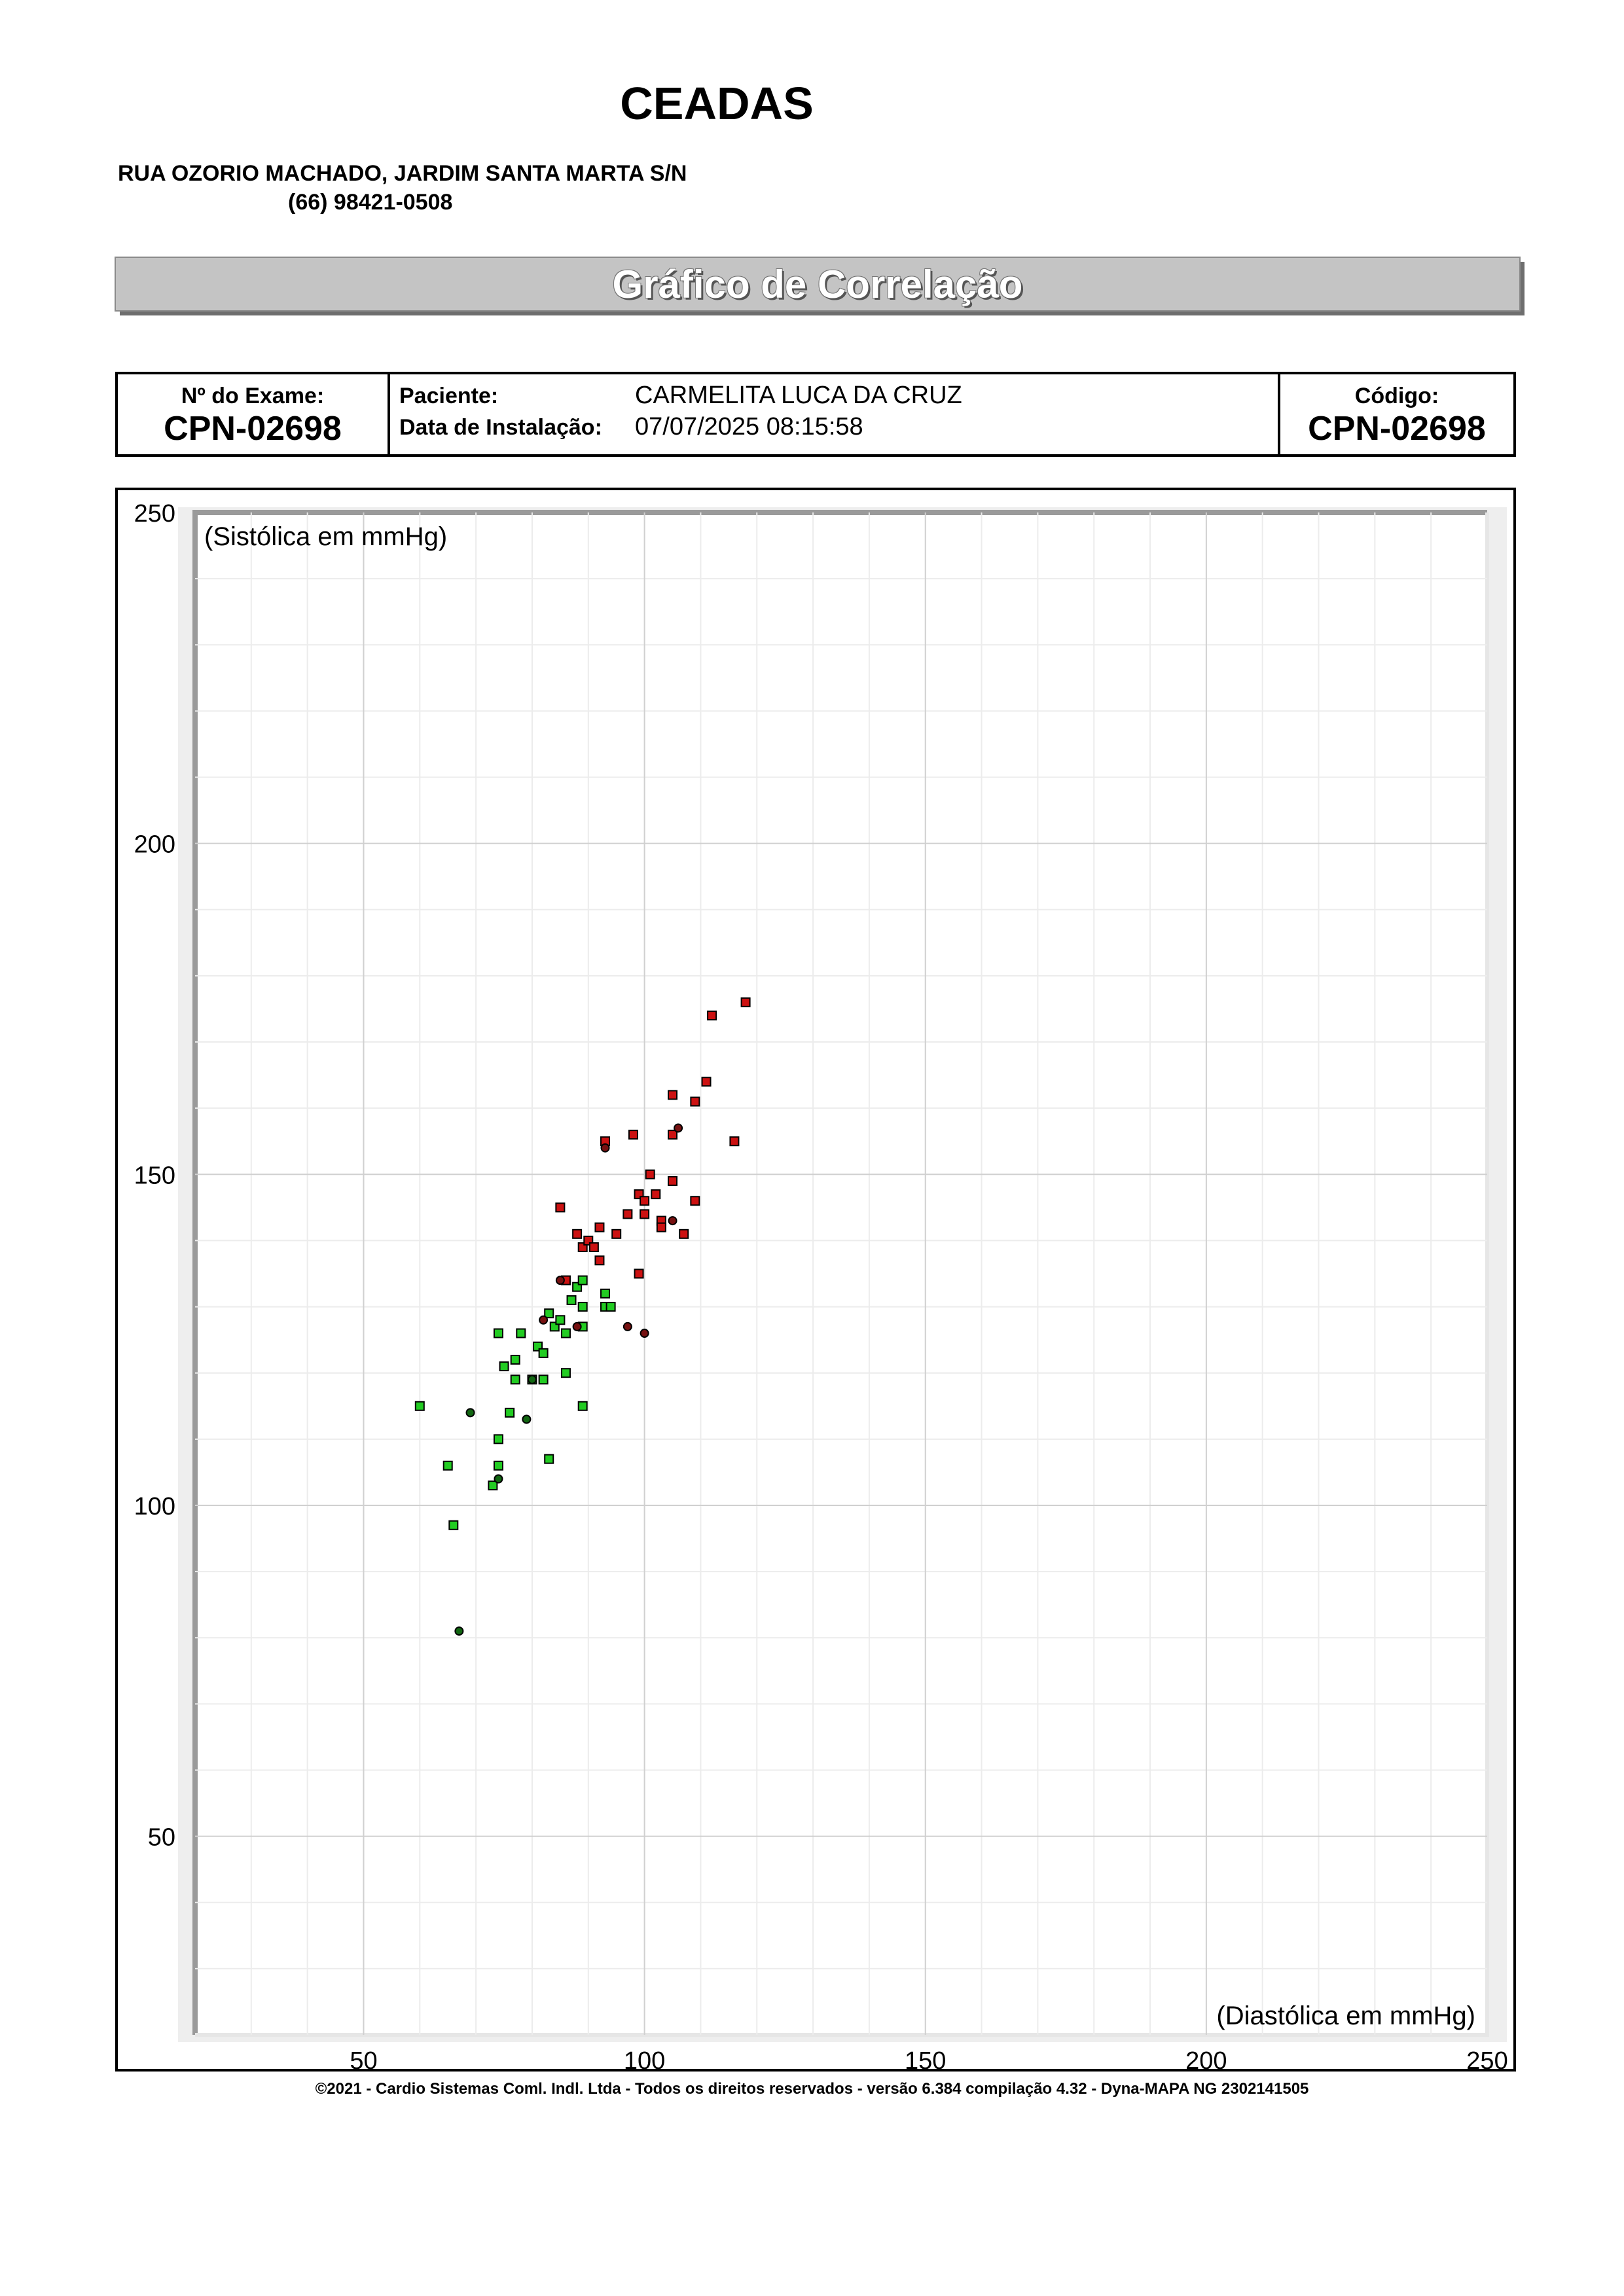 The image size is (1624, 2296). Describe the element at coordinates (253, 396) in the screenshot. I see `exam-number-label: Nº do Exame:` at that location.